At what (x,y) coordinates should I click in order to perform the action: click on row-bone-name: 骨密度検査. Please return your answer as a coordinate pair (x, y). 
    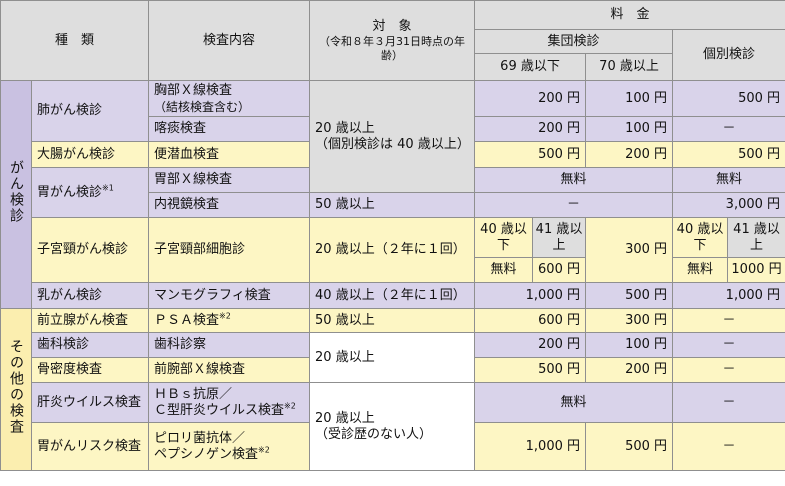
    Looking at the image, I should click on (90, 370).